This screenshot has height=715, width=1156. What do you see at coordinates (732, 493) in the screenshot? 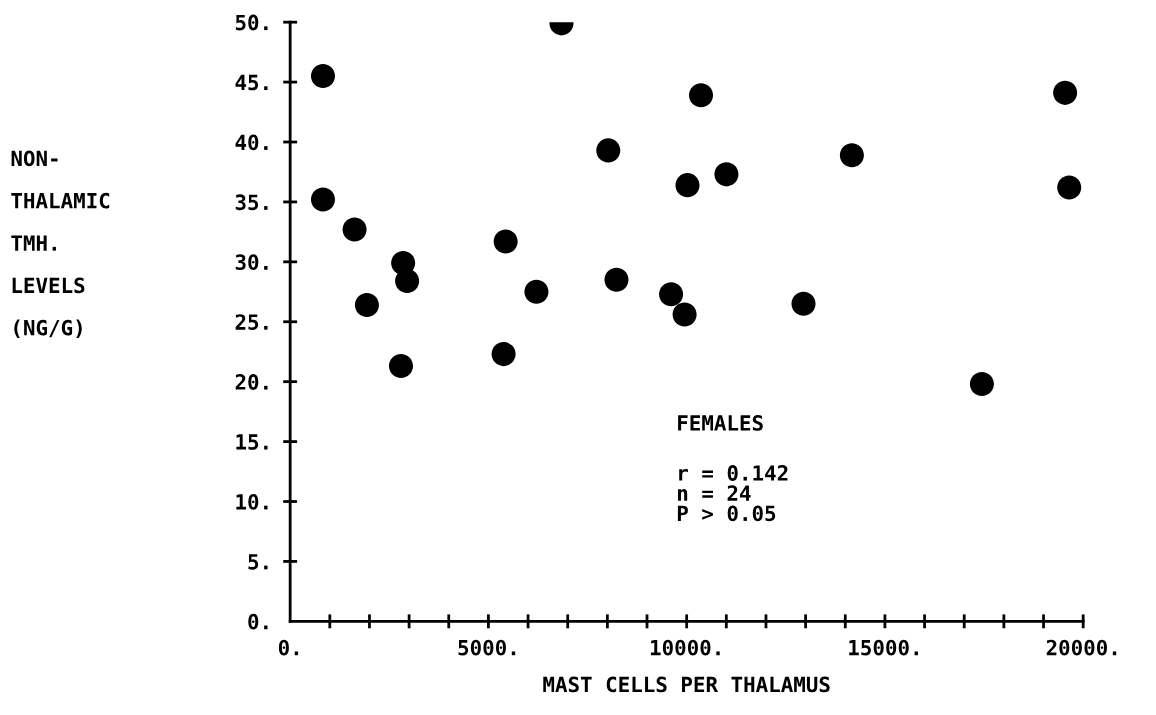
I see `annotation: r = 0.142 n = 24 P > 0.05` at bounding box center [732, 493].